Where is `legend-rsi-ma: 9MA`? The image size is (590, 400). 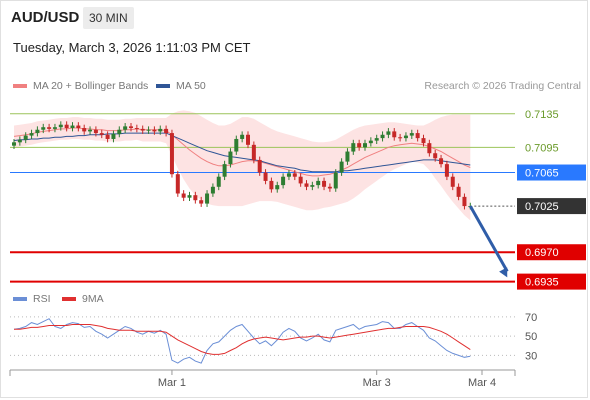 legend-rsi-ma: 9MA is located at coordinates (83, 299).